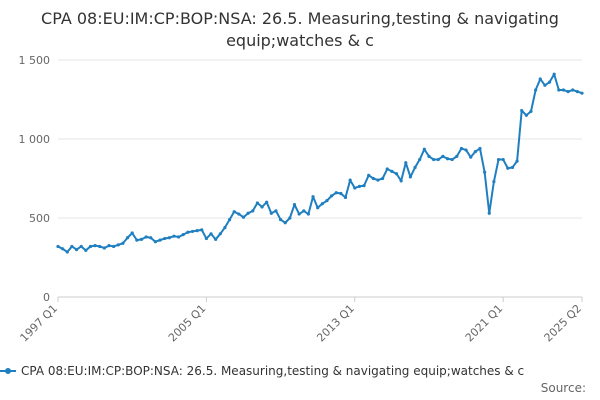 Image resolution: width=600 pixels, height=400 pixels. Describe the element at coordinates (35, 139) in the screenshot. I see `y-tick-label: 1 000` at that location.